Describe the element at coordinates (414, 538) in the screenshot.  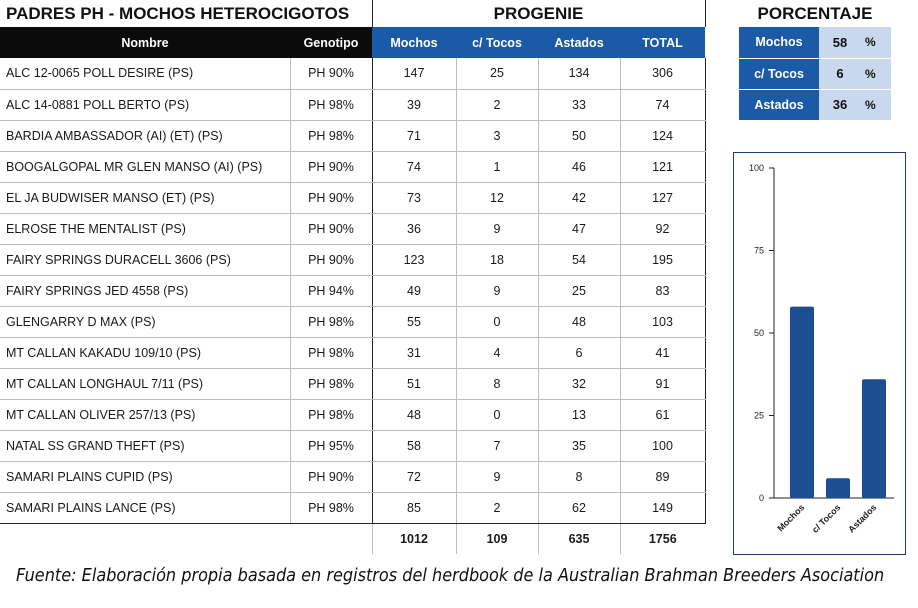
I see `total-mochos: 1012` at that location.